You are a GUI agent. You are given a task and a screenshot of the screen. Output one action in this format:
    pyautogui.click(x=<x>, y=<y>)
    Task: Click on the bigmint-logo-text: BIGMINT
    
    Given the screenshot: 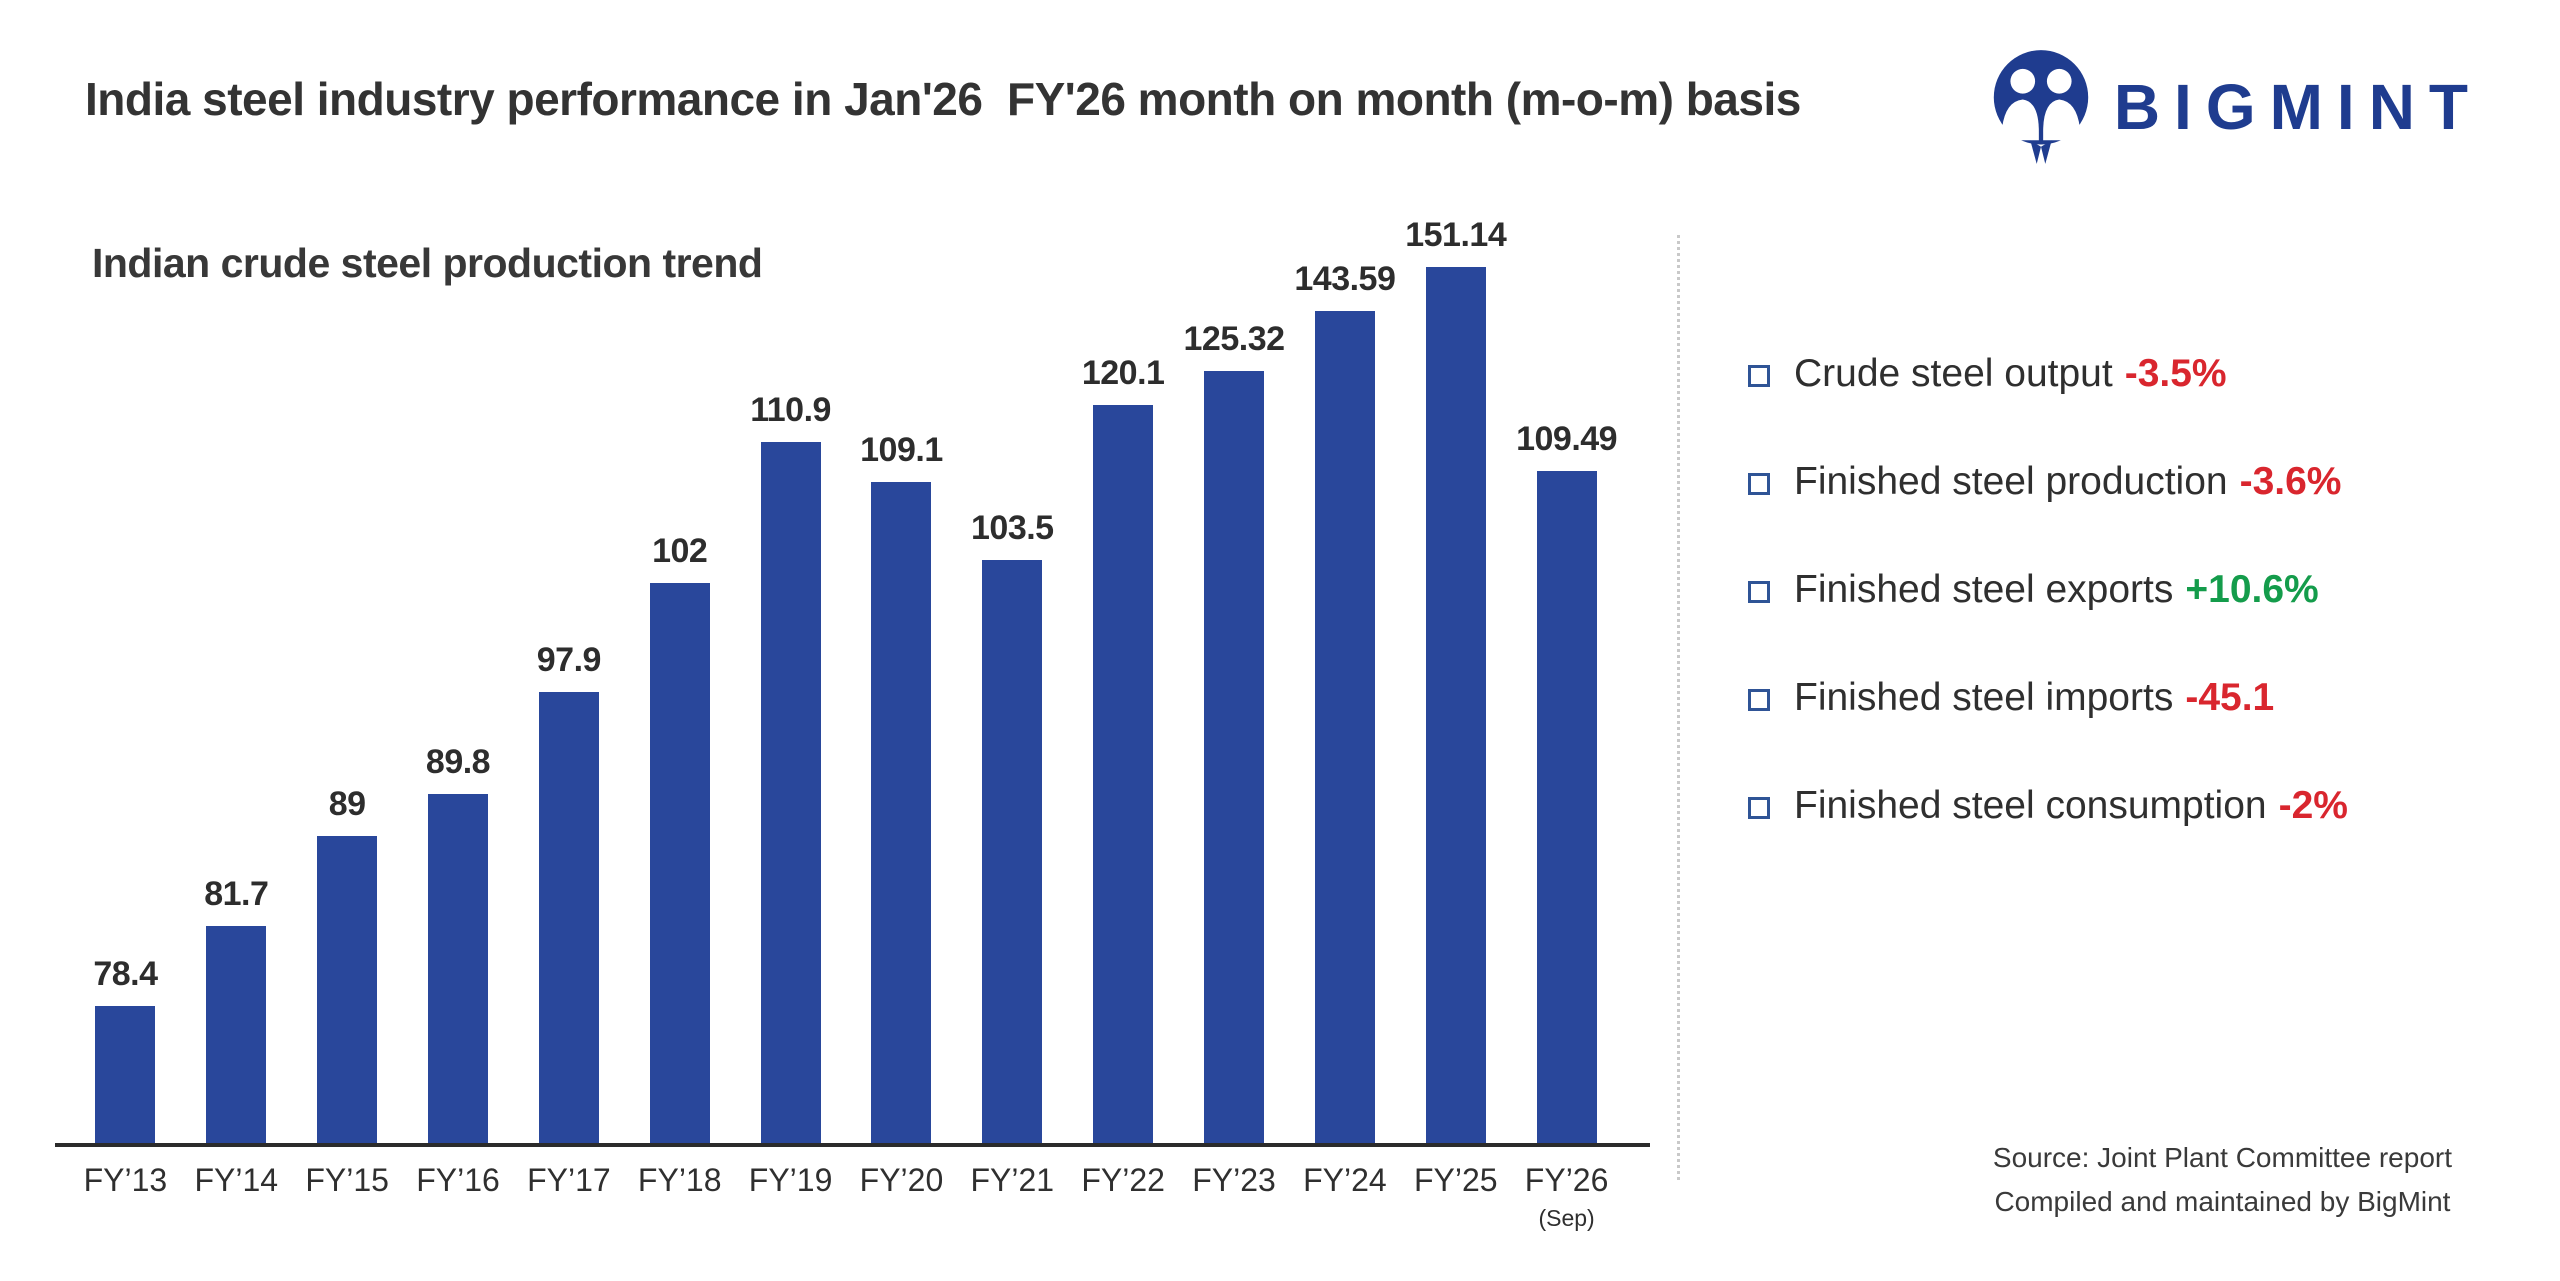 What is the action you would take?
    pyautogui.click(x=2297, y=107)
    